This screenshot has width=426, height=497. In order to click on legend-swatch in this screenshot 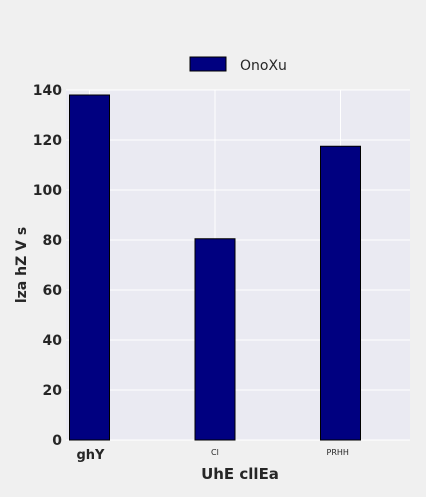, I will do `click(208, 64)`.